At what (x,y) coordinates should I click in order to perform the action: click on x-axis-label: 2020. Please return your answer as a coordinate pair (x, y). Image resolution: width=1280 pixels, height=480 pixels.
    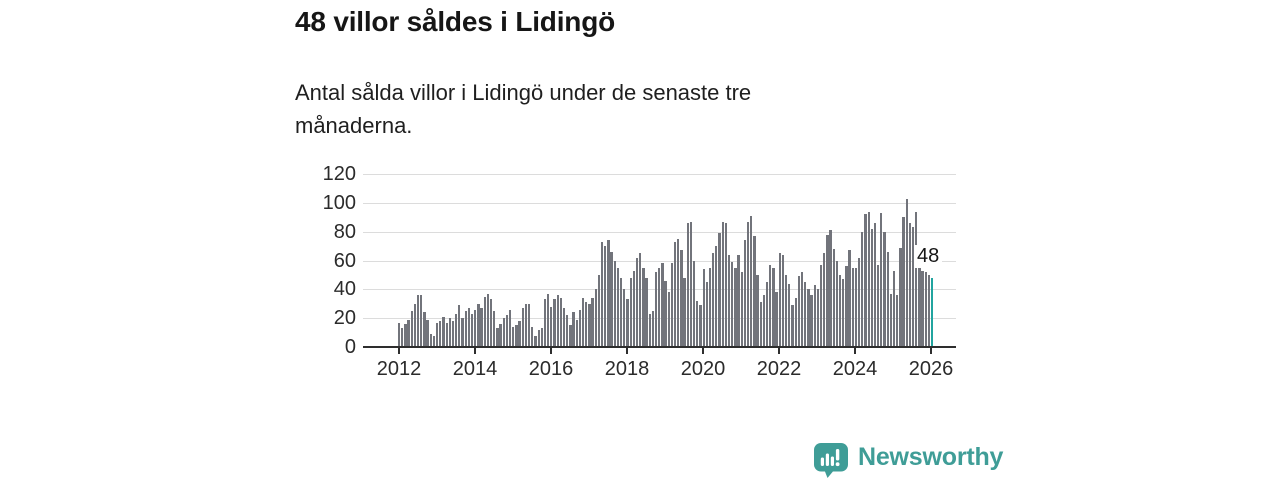
    Looking at the image, I should click on (703, 369).